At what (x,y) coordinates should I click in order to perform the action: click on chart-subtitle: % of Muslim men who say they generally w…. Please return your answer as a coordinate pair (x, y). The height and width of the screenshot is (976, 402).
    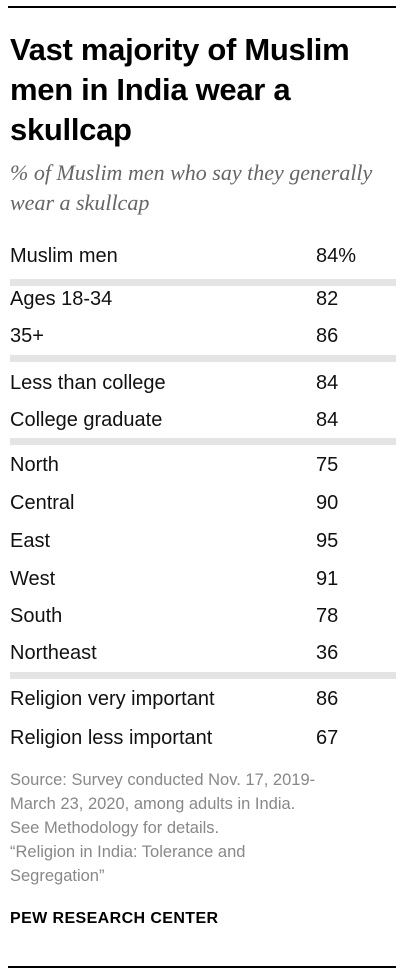
    Looking at the image, I should click on (191, 187).